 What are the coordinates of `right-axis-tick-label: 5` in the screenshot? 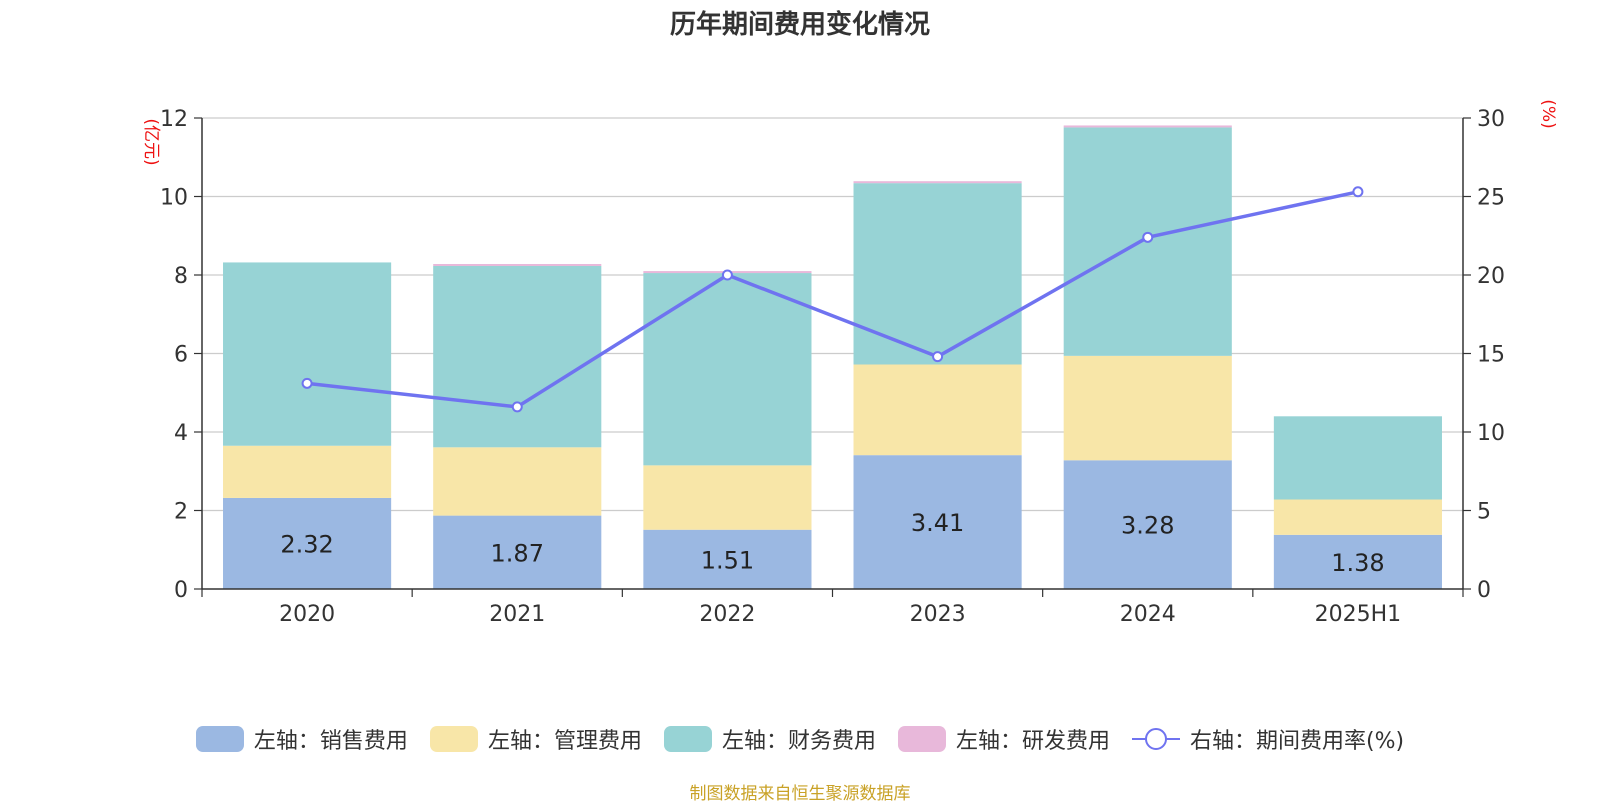 It's located at (1484, 512).